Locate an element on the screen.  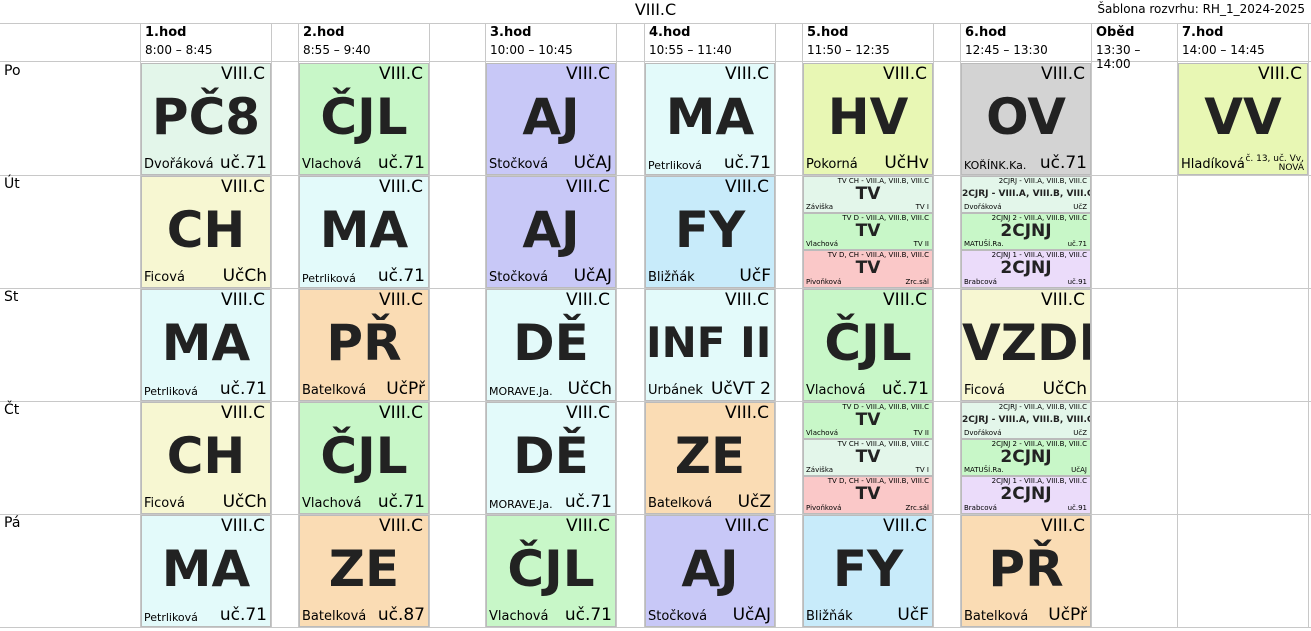
lesson-subject: CH is located at coordinates (206, 230).